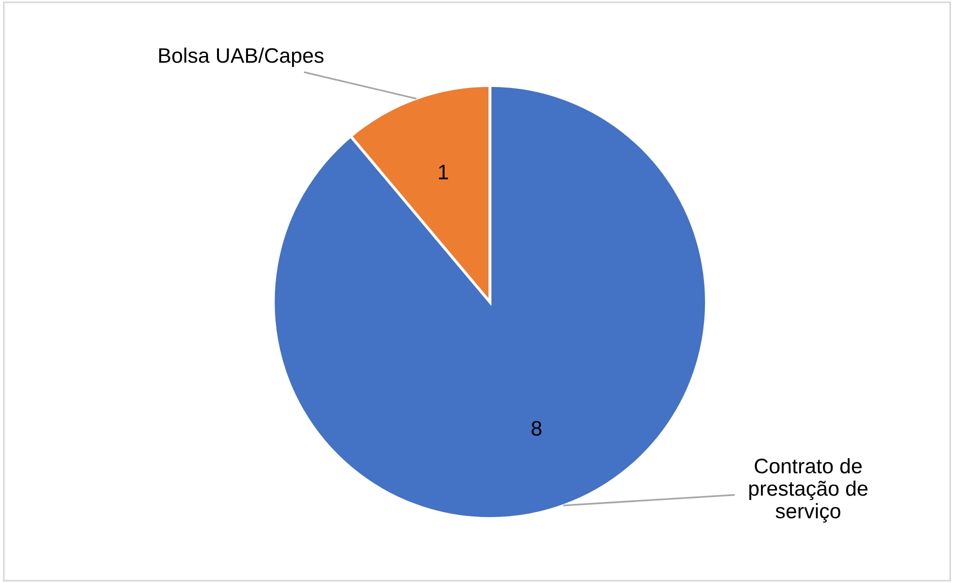  What do you see at coordinates (808, 490) in the screenshot?
I see `slice-label: Contrato de prestação de serviço` at bounding box center [808, 490].